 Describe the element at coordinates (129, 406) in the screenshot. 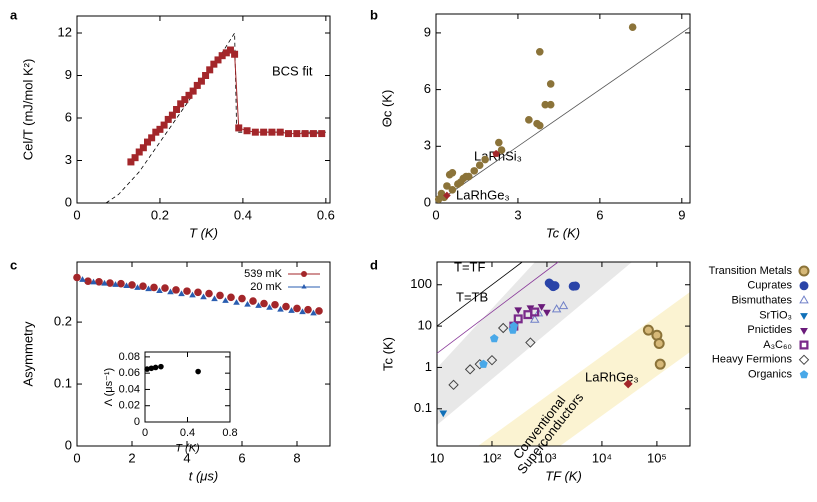

I see `y-tick-label: 0.02` at that location.